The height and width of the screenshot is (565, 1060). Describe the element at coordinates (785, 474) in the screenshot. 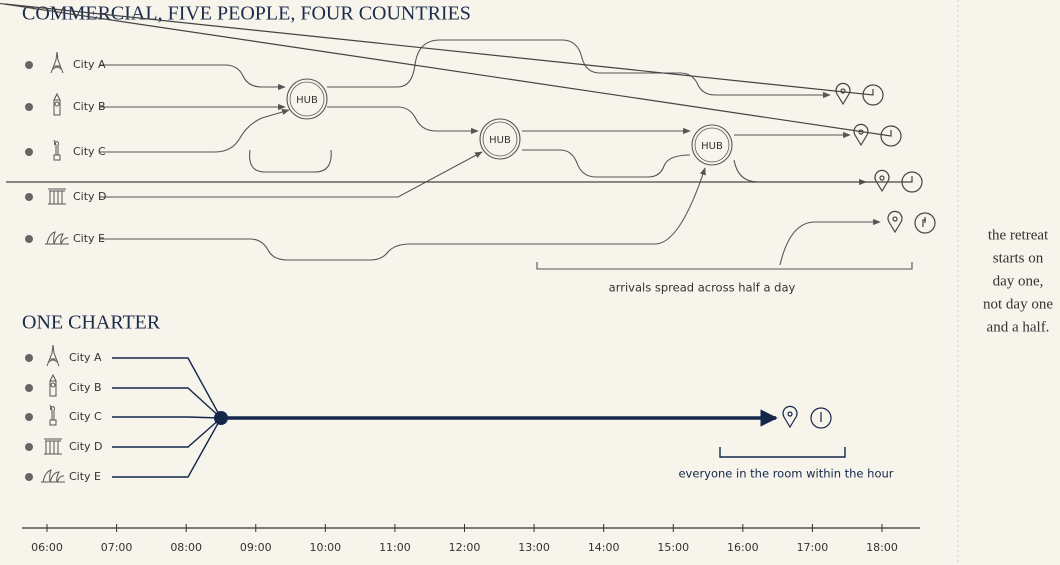

I see `annotation: everyone in the room within the hour` at that location.